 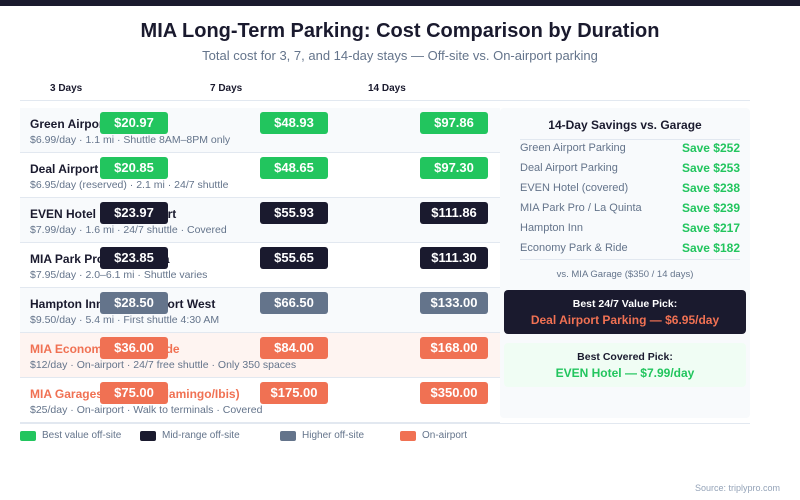 I want to click on 14-day-cost-badge: $97.30, so click(x=454, y=168).